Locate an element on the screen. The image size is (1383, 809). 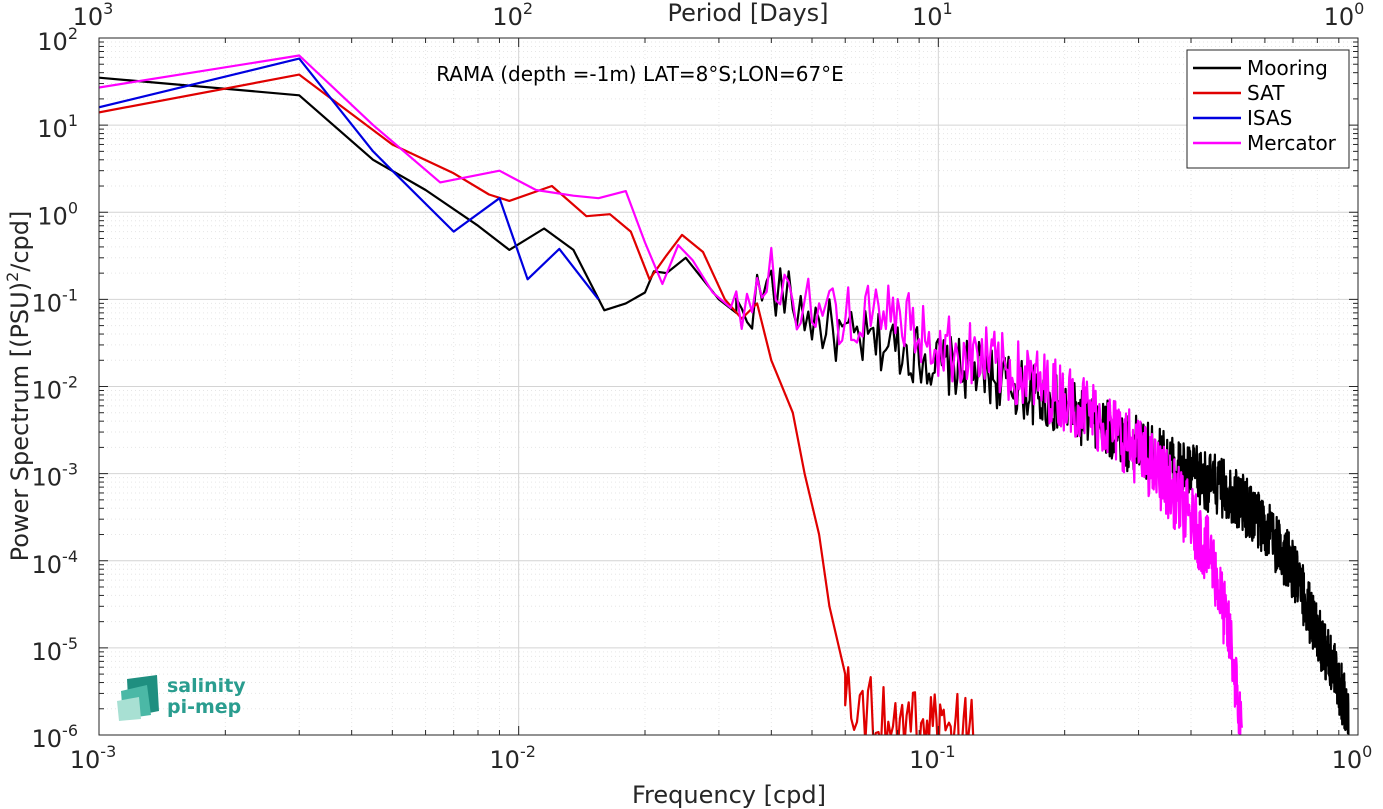
x-tick-label: 10⁻¹ is located at coordinates (932, 758).